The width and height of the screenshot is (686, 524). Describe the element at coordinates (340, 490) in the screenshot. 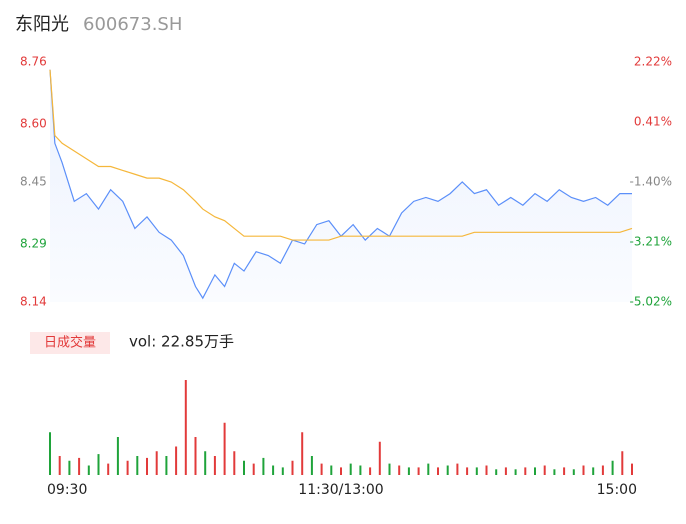

I see `x-tick-label: 11:30/13:00` at that location.